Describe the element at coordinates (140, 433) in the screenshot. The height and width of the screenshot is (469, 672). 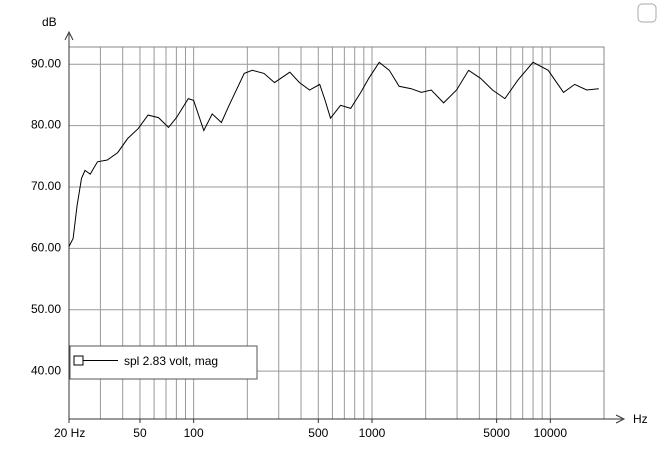
I see `x-tick-label: 50` at that location.